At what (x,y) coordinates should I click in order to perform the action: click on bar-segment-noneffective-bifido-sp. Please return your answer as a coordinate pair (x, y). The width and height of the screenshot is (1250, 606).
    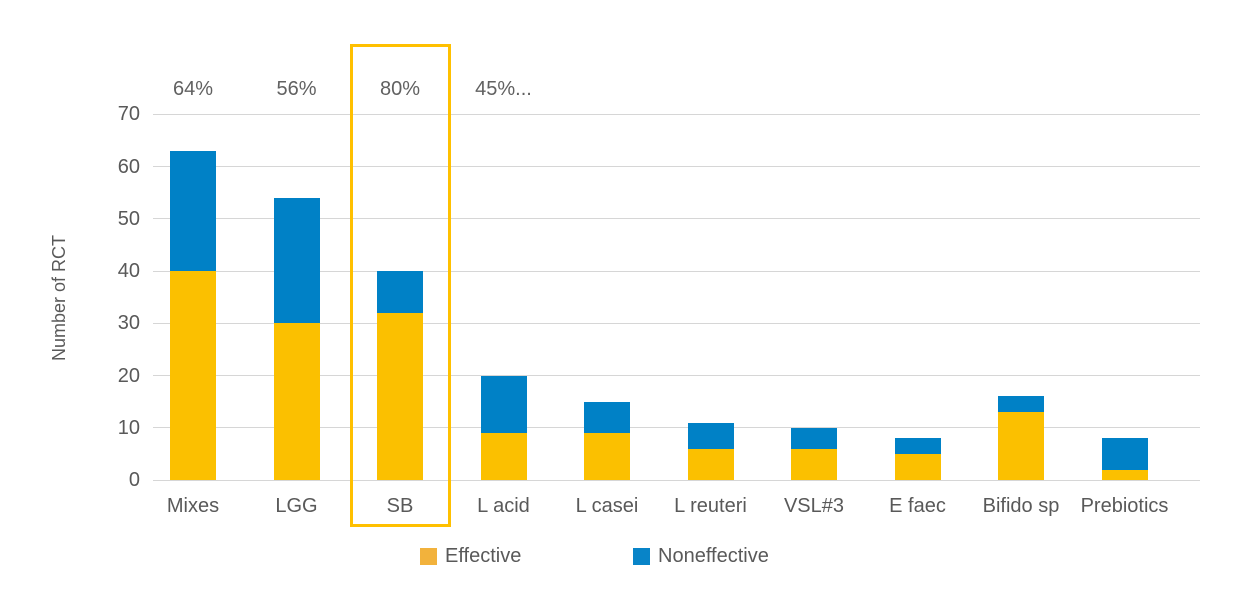
    Looking at the image, I should click on (1021, 404).